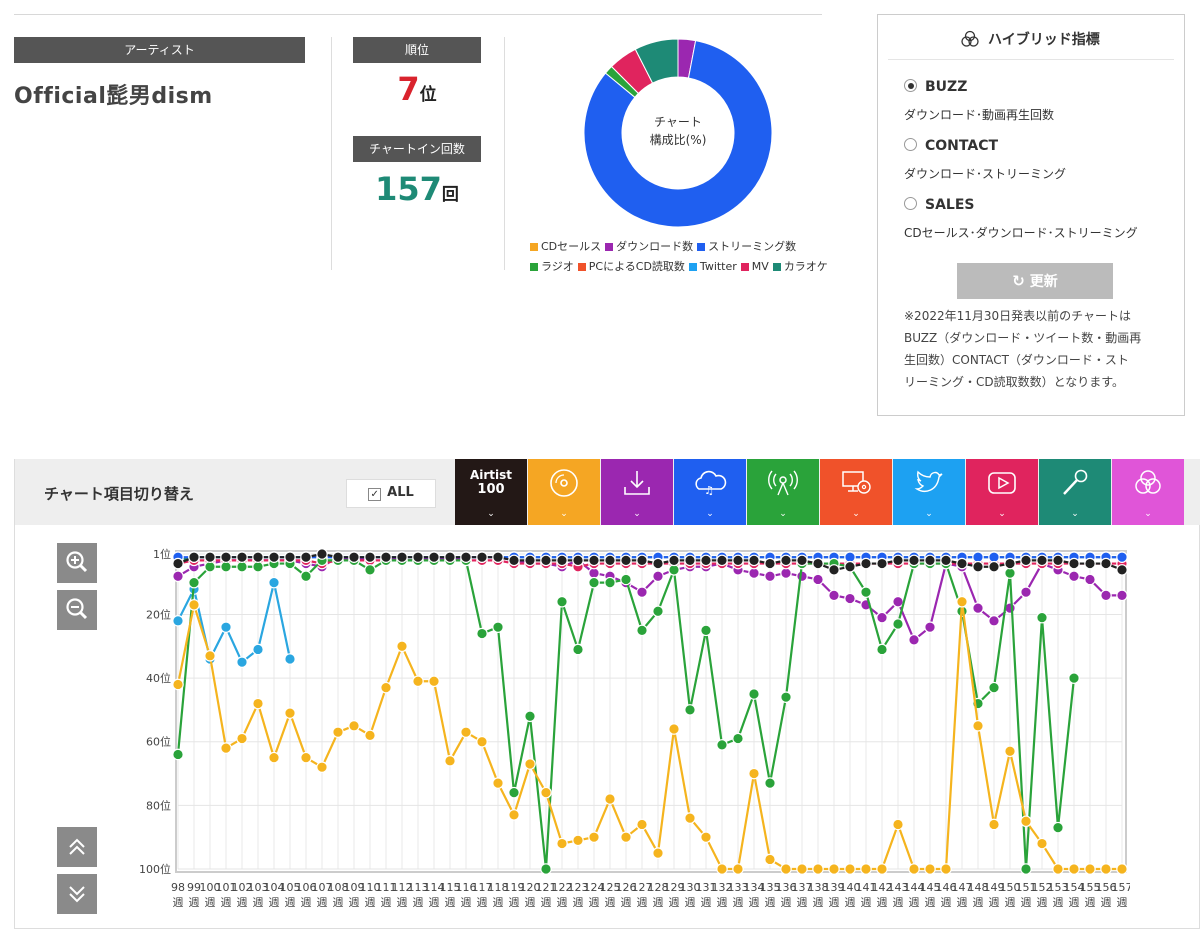  I want to click on tab-cd: ⌄, so click(564, 492).